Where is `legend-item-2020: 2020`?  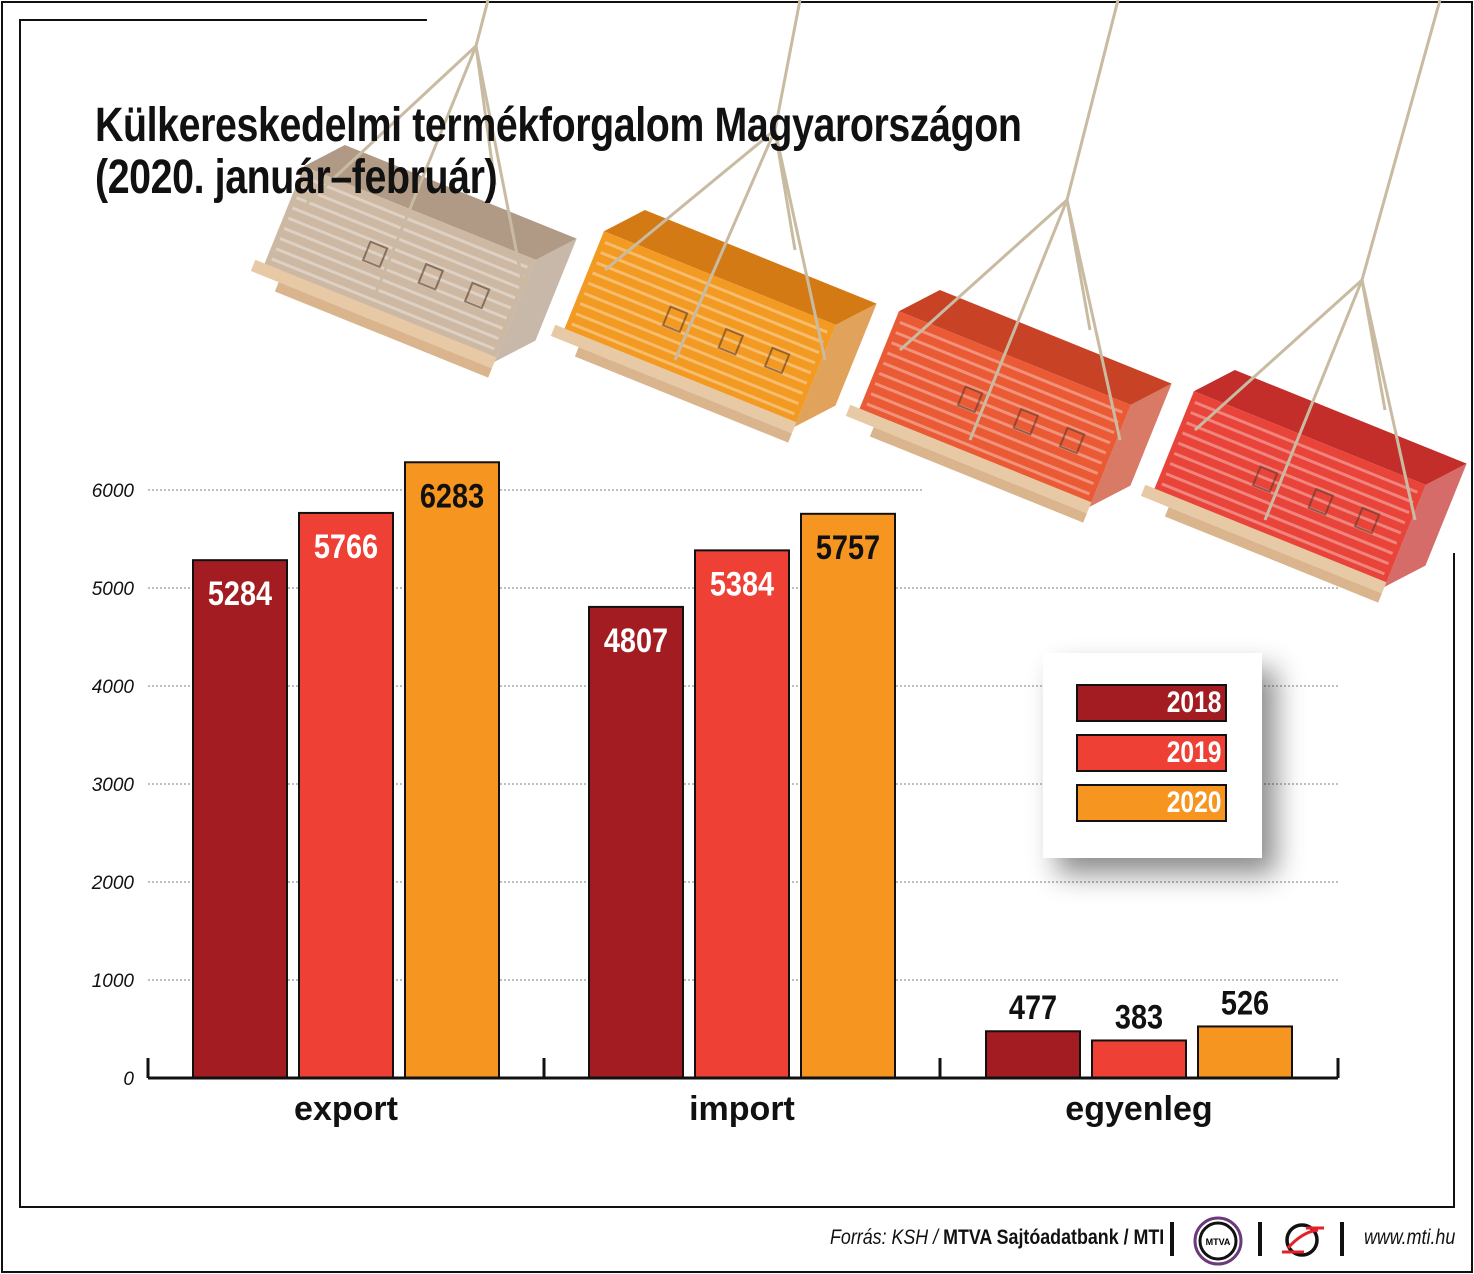 legend-item-2020: 2020 is located at coordinates (1151, 803).